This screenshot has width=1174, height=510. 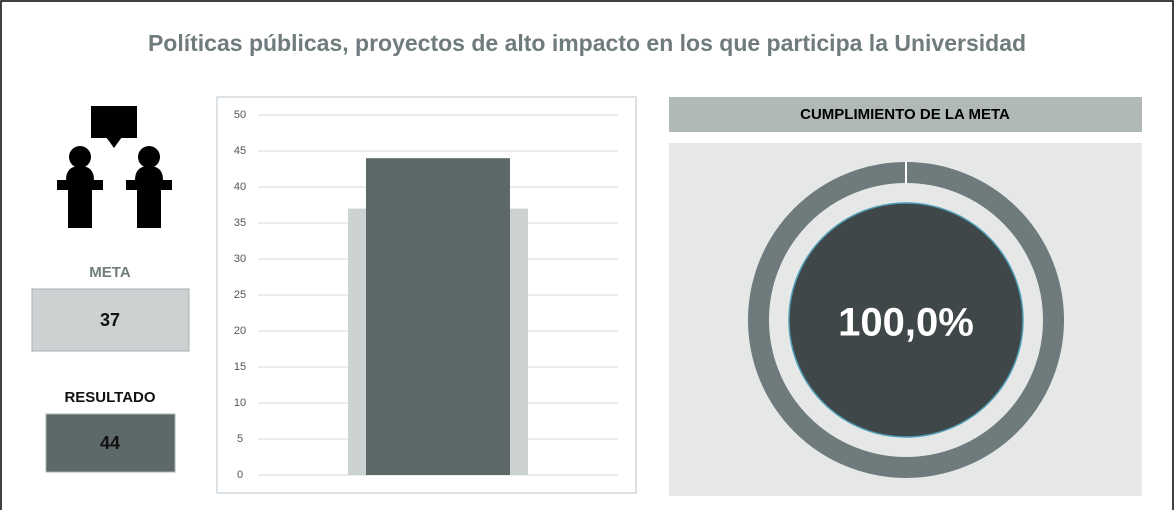 I want to click on y-tick-label: 10, so click(x=240, y=403).